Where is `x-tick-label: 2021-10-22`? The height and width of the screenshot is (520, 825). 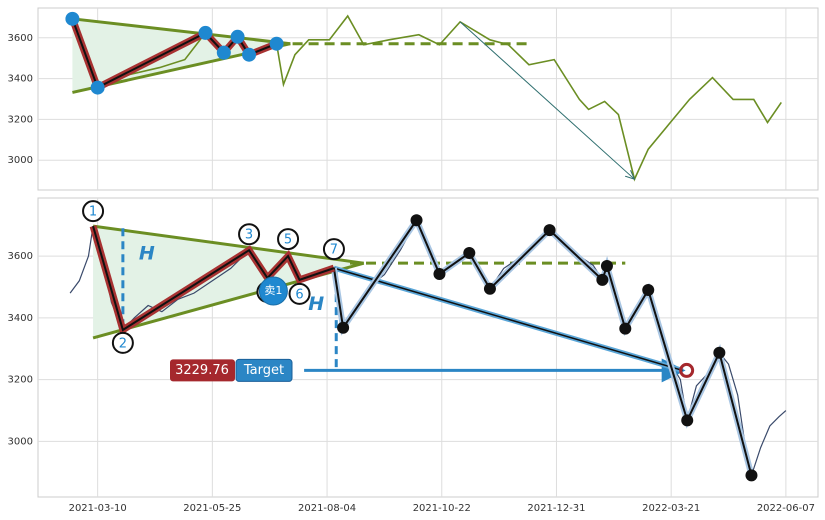
x-tick-label: 2021-10-22 is located at coordinates (442, 508).